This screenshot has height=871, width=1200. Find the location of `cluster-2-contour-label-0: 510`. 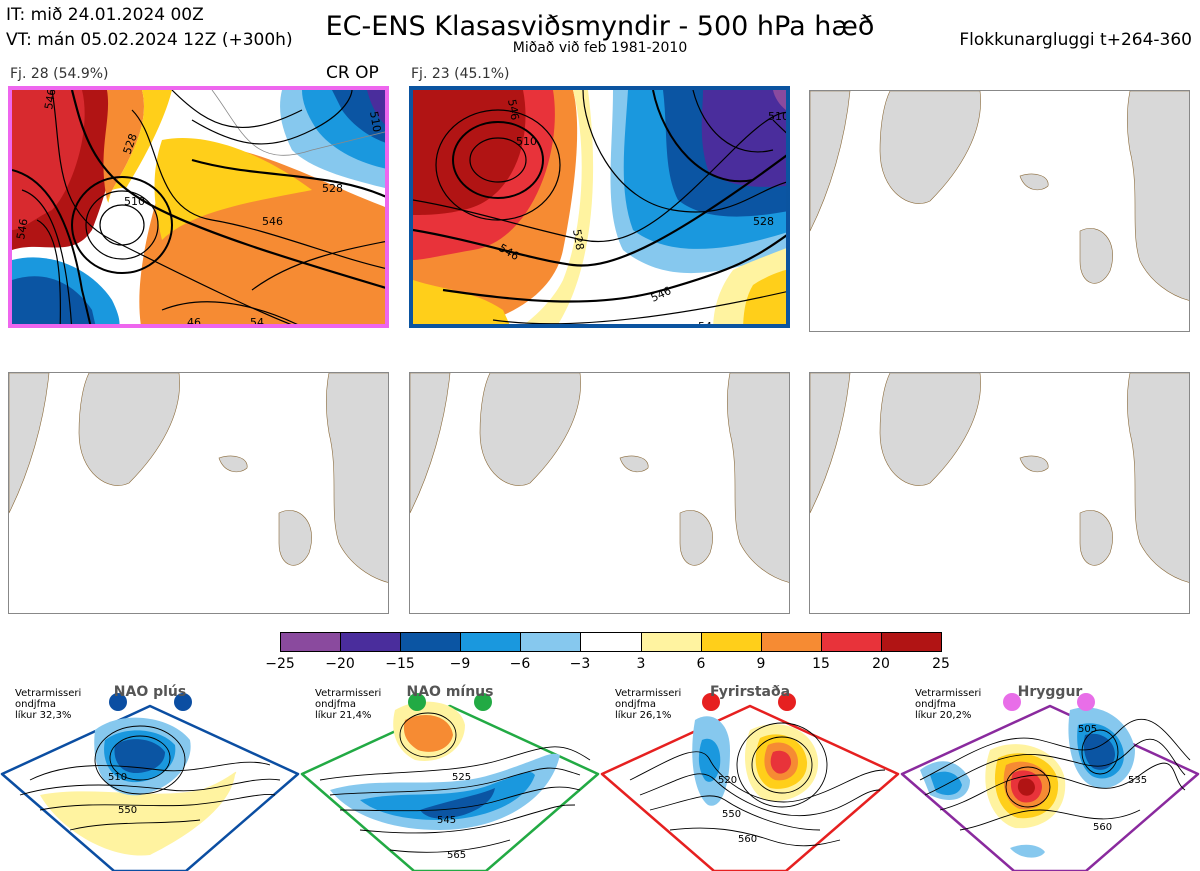

cluster-2-contour-label-0: 510 is located at coordinates (526, 141).